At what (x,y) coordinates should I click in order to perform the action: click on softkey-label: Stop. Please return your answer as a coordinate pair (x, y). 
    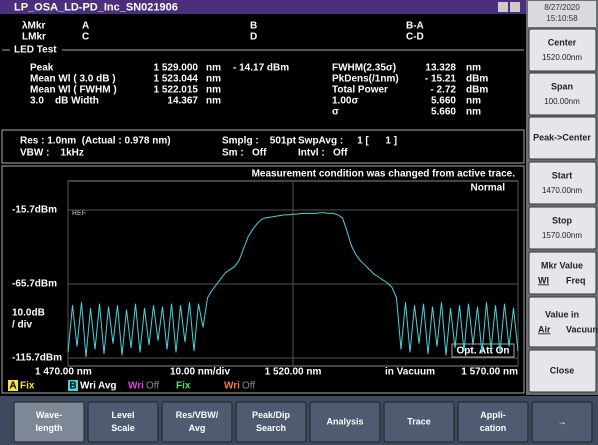
    Looking at the image, I should click on (562, 220).